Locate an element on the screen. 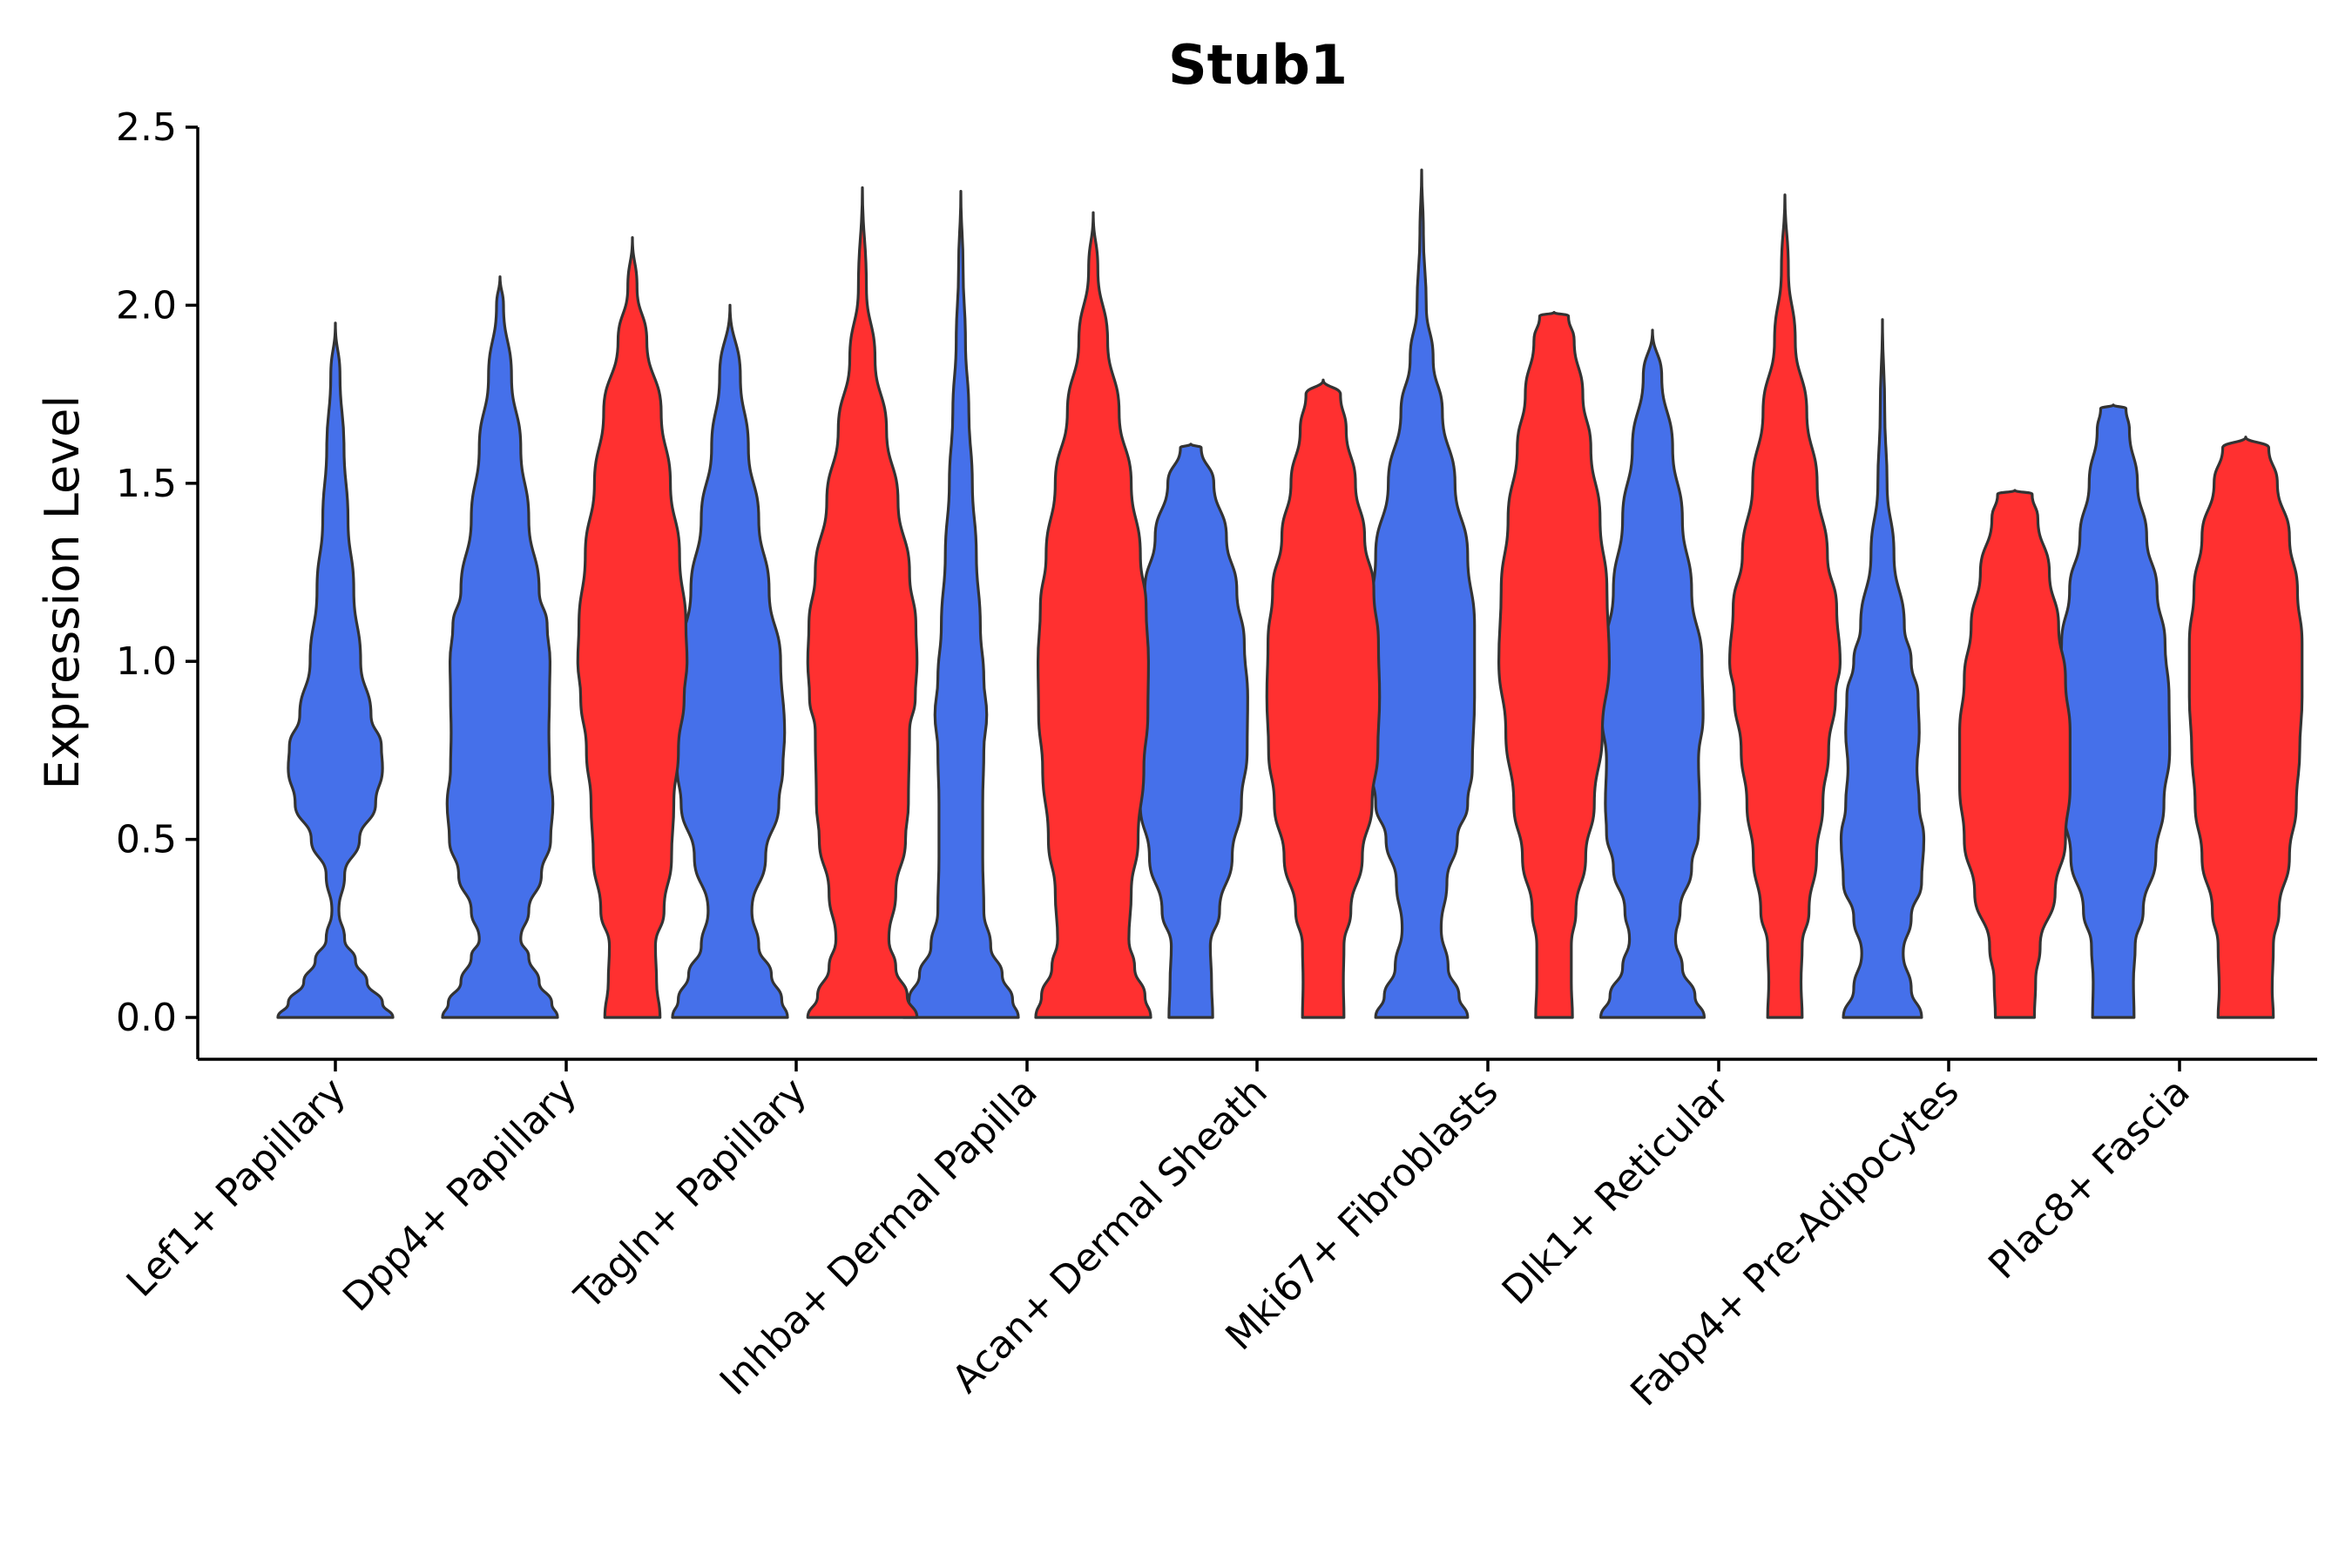 The width and height of the screenshot is (2352, 1568). chart-title: Stub1 is located at coordinates (1258, 65).